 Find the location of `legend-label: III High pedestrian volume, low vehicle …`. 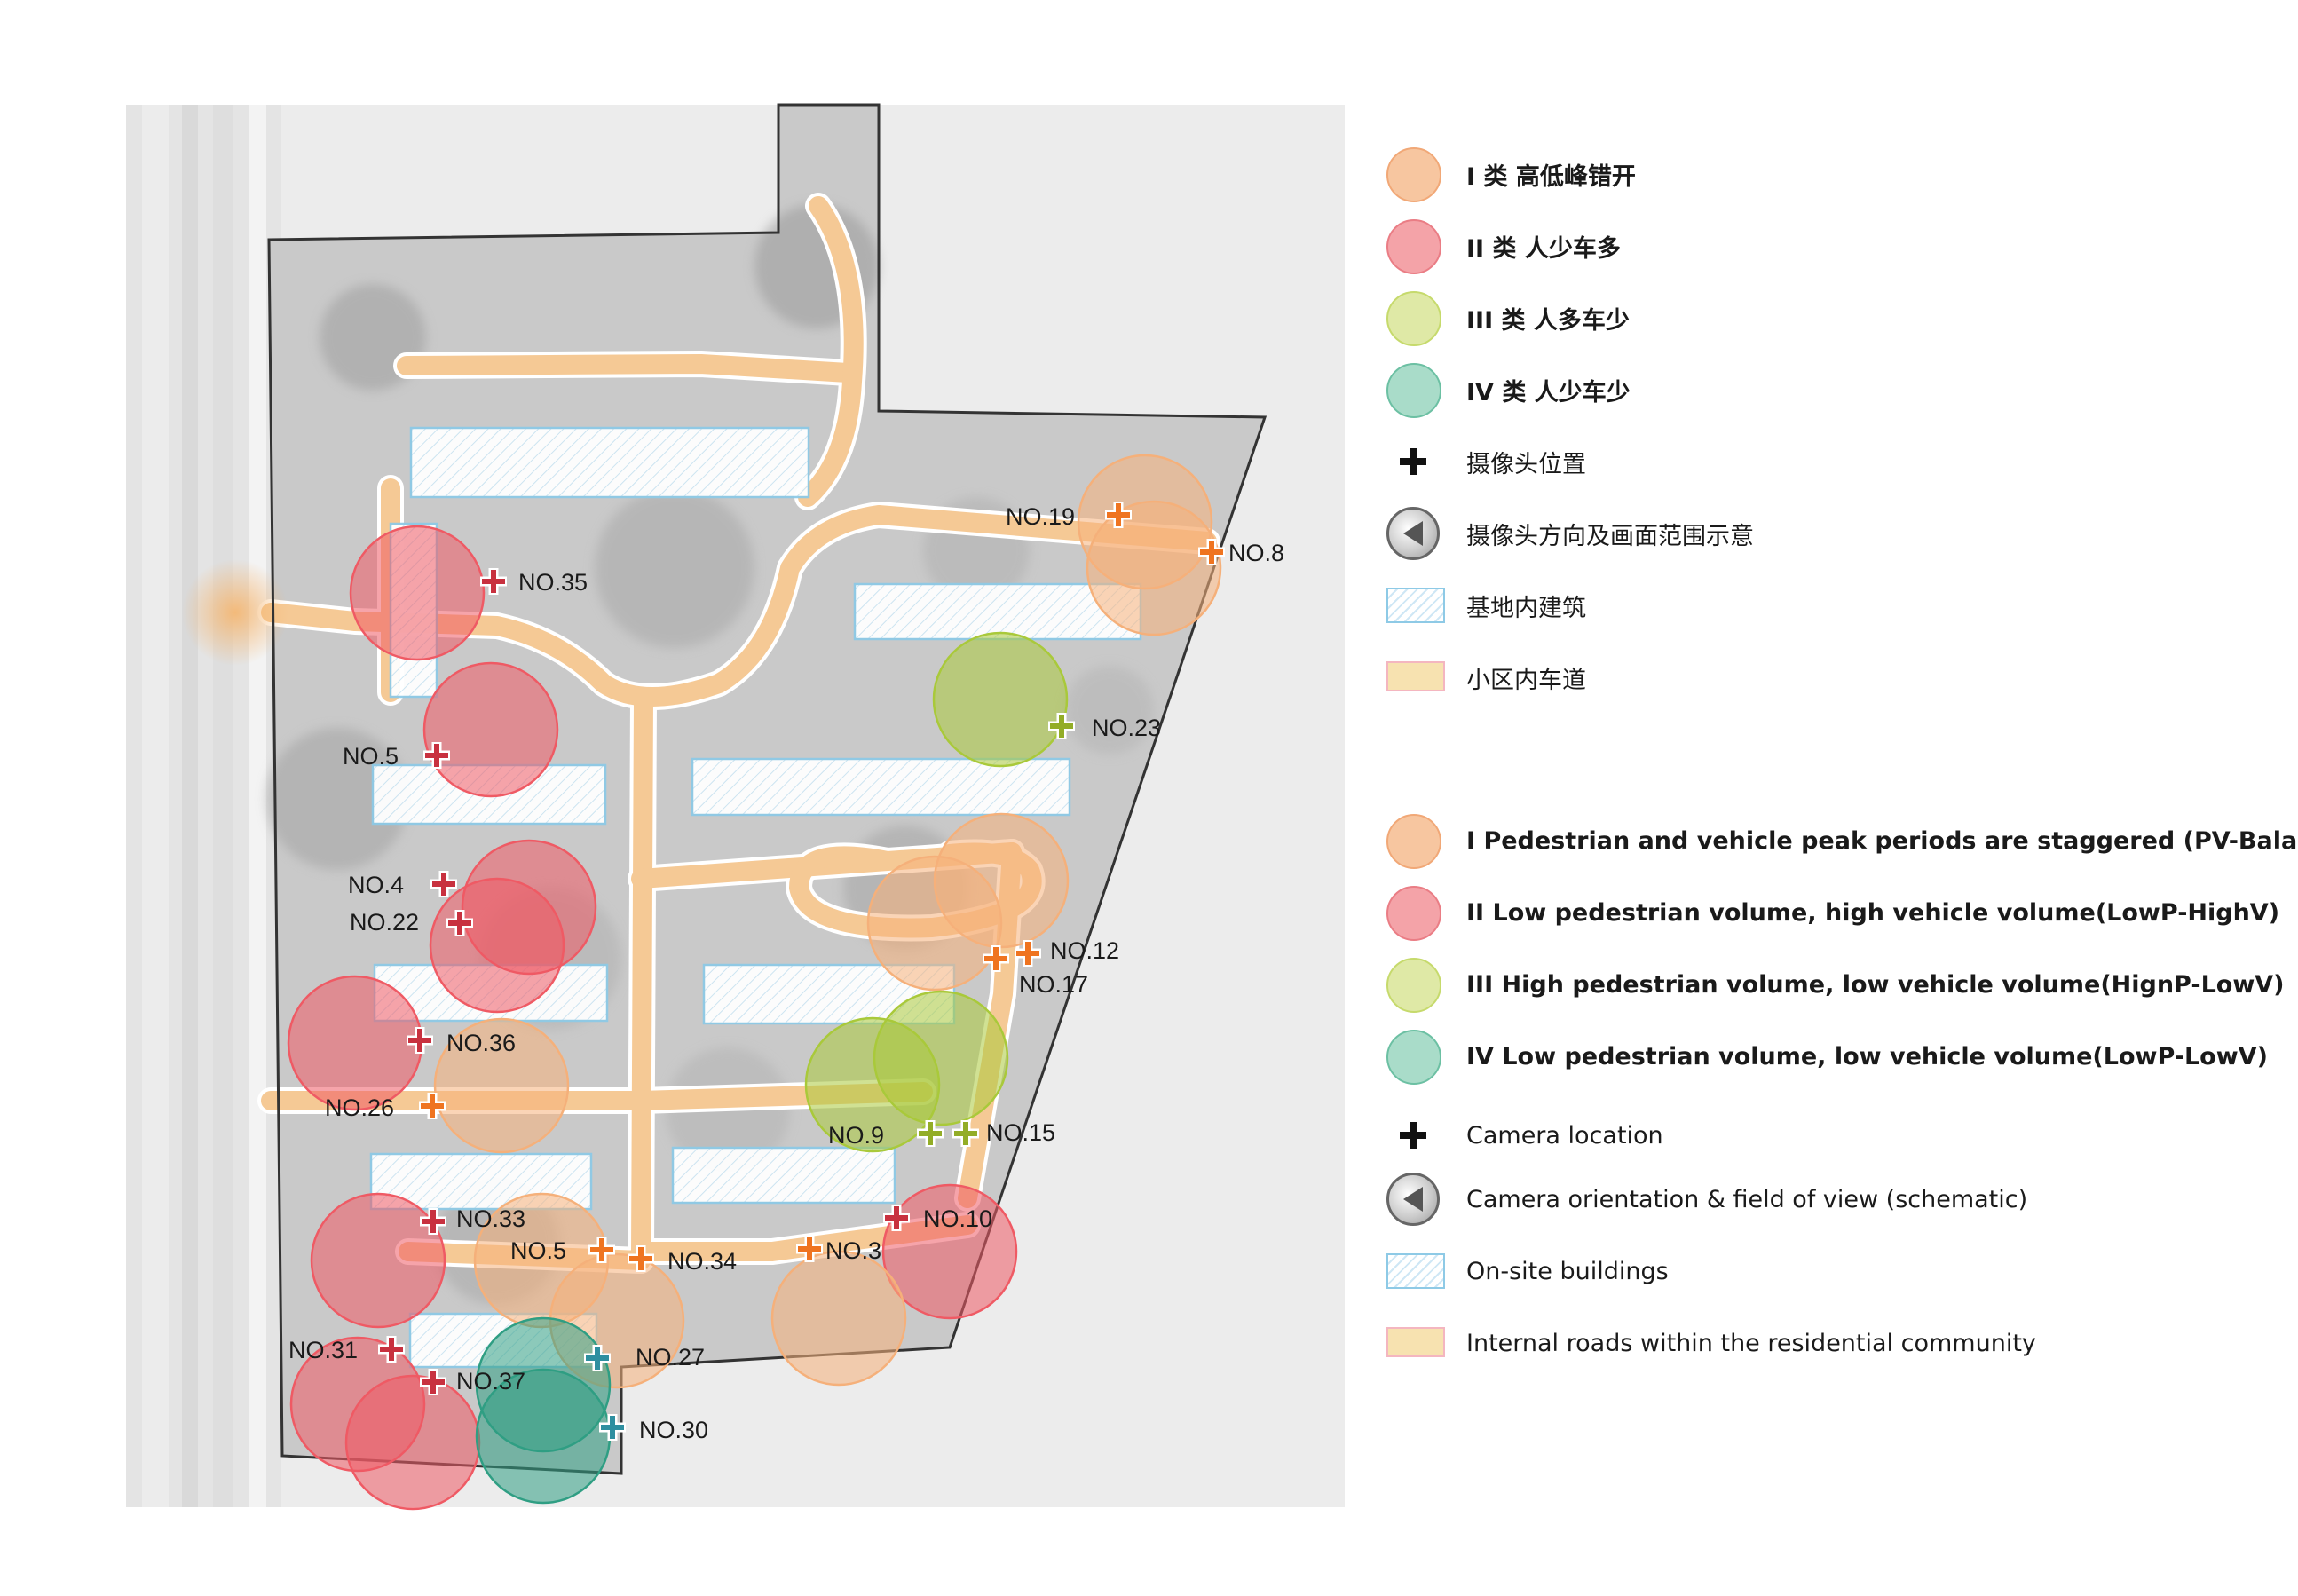

legend-label: III High pedestrian volume, low vehicle … is located at coordinates (1875, 984).